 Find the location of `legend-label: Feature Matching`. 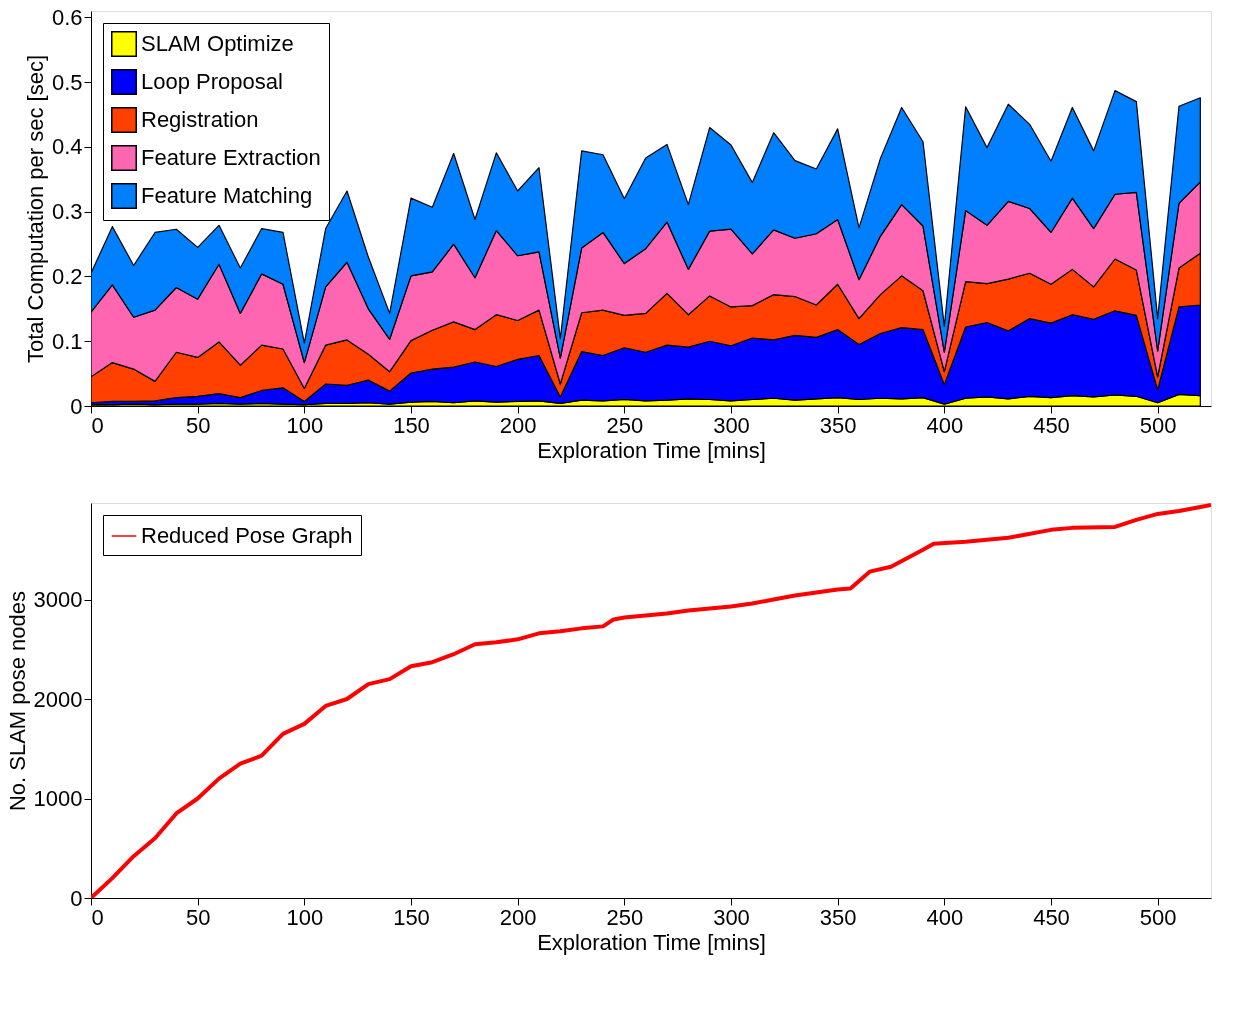

legend-label: Feature Matching is located at coordinates (227, 195).